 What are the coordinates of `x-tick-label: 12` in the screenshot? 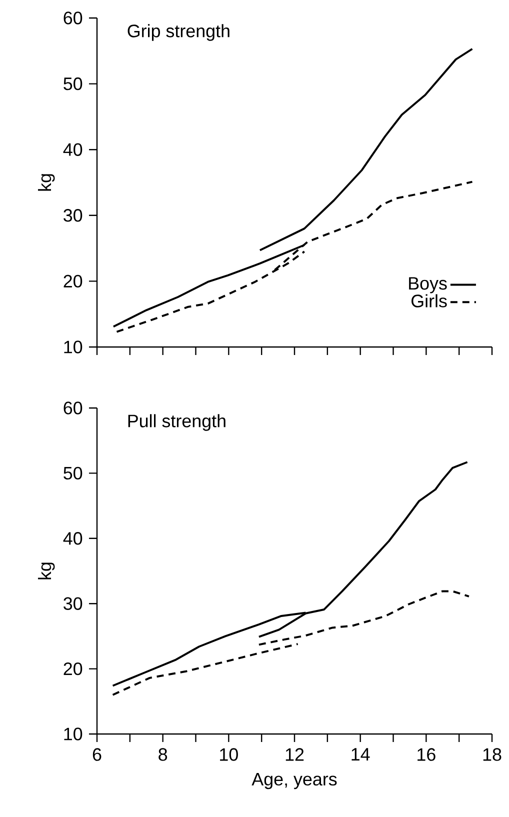 It's located at (295, 754).